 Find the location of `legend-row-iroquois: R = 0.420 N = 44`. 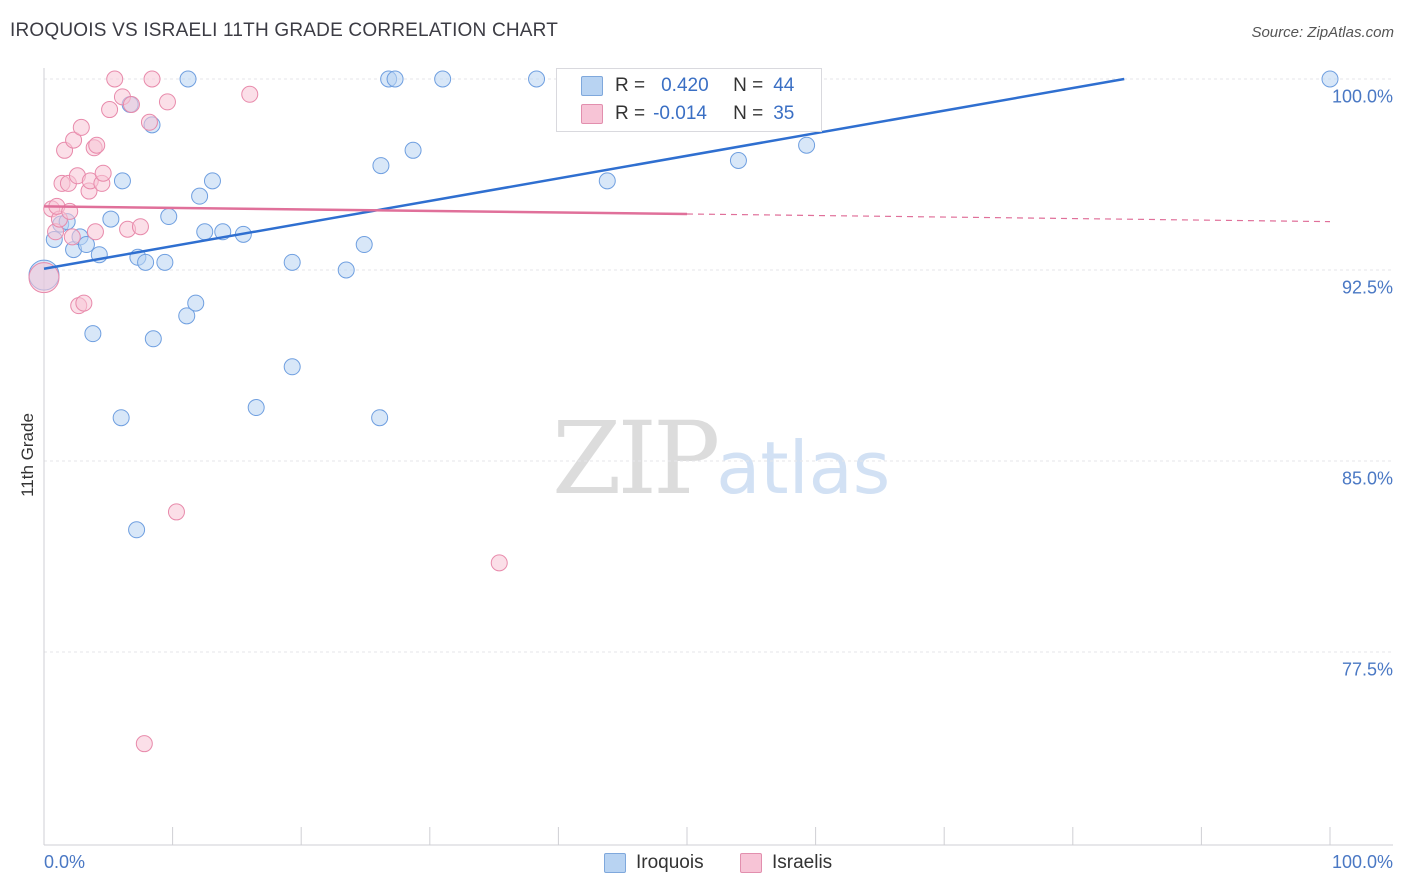

legend-row-iroquois: R = 0.420 N = 44 is located at coordinates (687, 86).